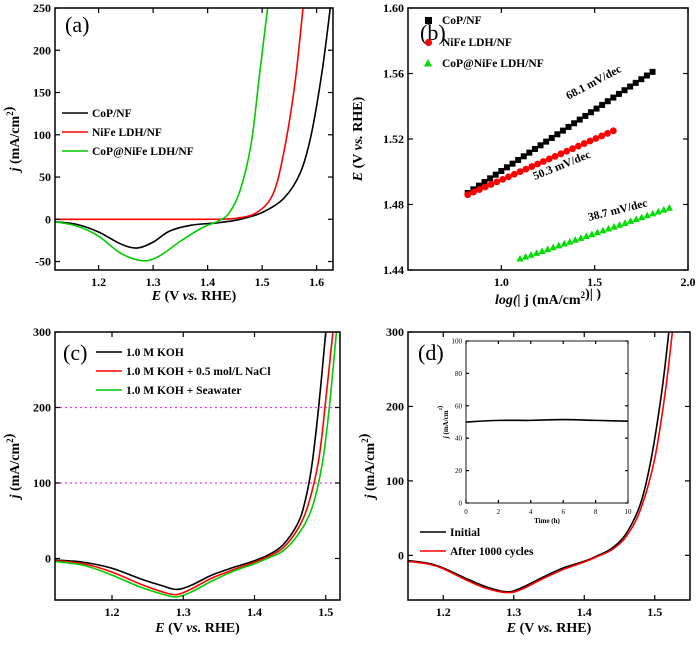  Describe the element at coordinates (112, 114) in the screenshot. I see `legend-label: CoP/NF` at that location.